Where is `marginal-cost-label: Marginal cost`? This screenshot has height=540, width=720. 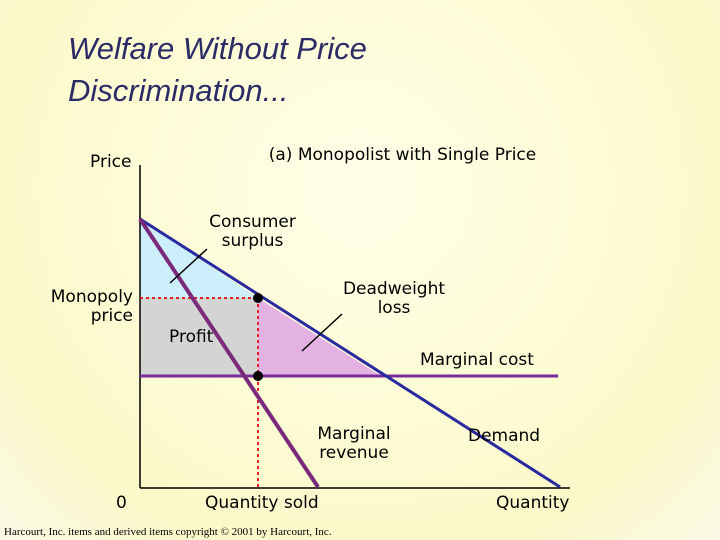 marginal-cost-label: Marginal cost is located at coordinates (477, 360).